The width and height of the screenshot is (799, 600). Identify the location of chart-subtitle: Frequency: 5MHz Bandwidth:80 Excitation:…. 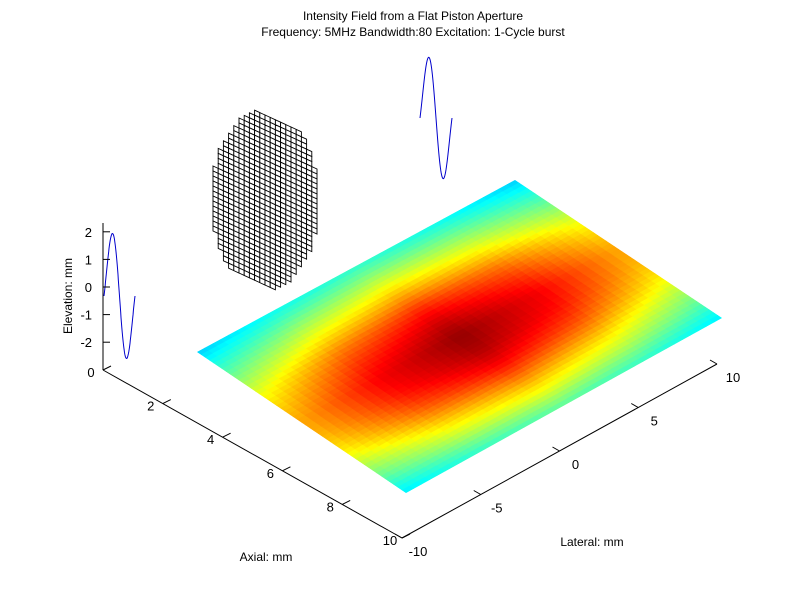
(413, 32).